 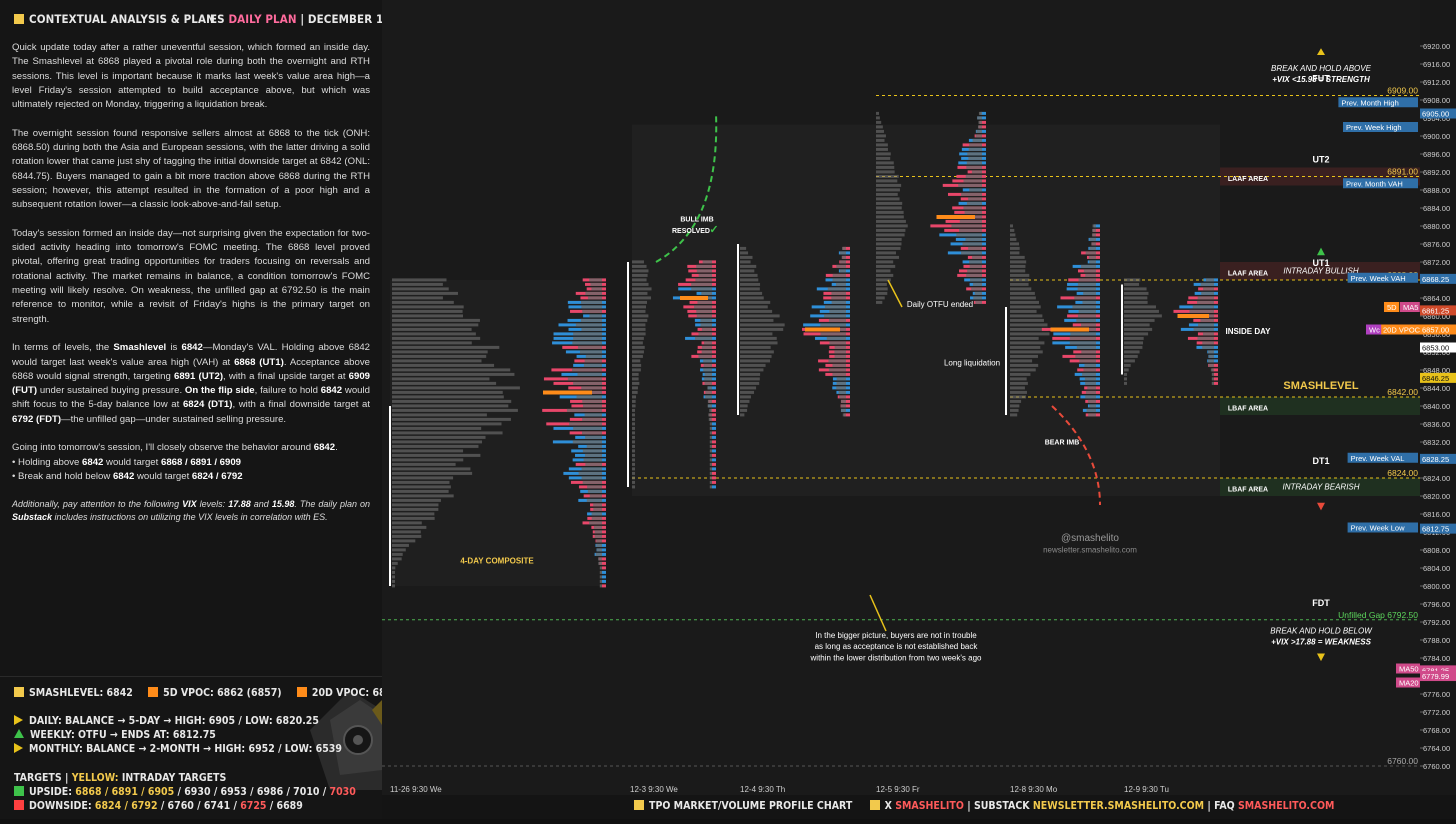 What do you see at coordinates (1435, 330) in the screenshot?
I see `axis-value-label: 6857.00` at bounding box center [1435, 330].